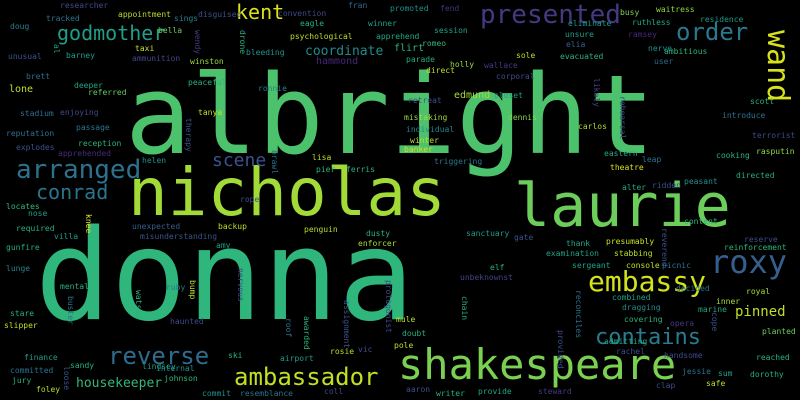 This screenshot has height=400, width=800. I want to click on word: nicholas, so click(287, 192).